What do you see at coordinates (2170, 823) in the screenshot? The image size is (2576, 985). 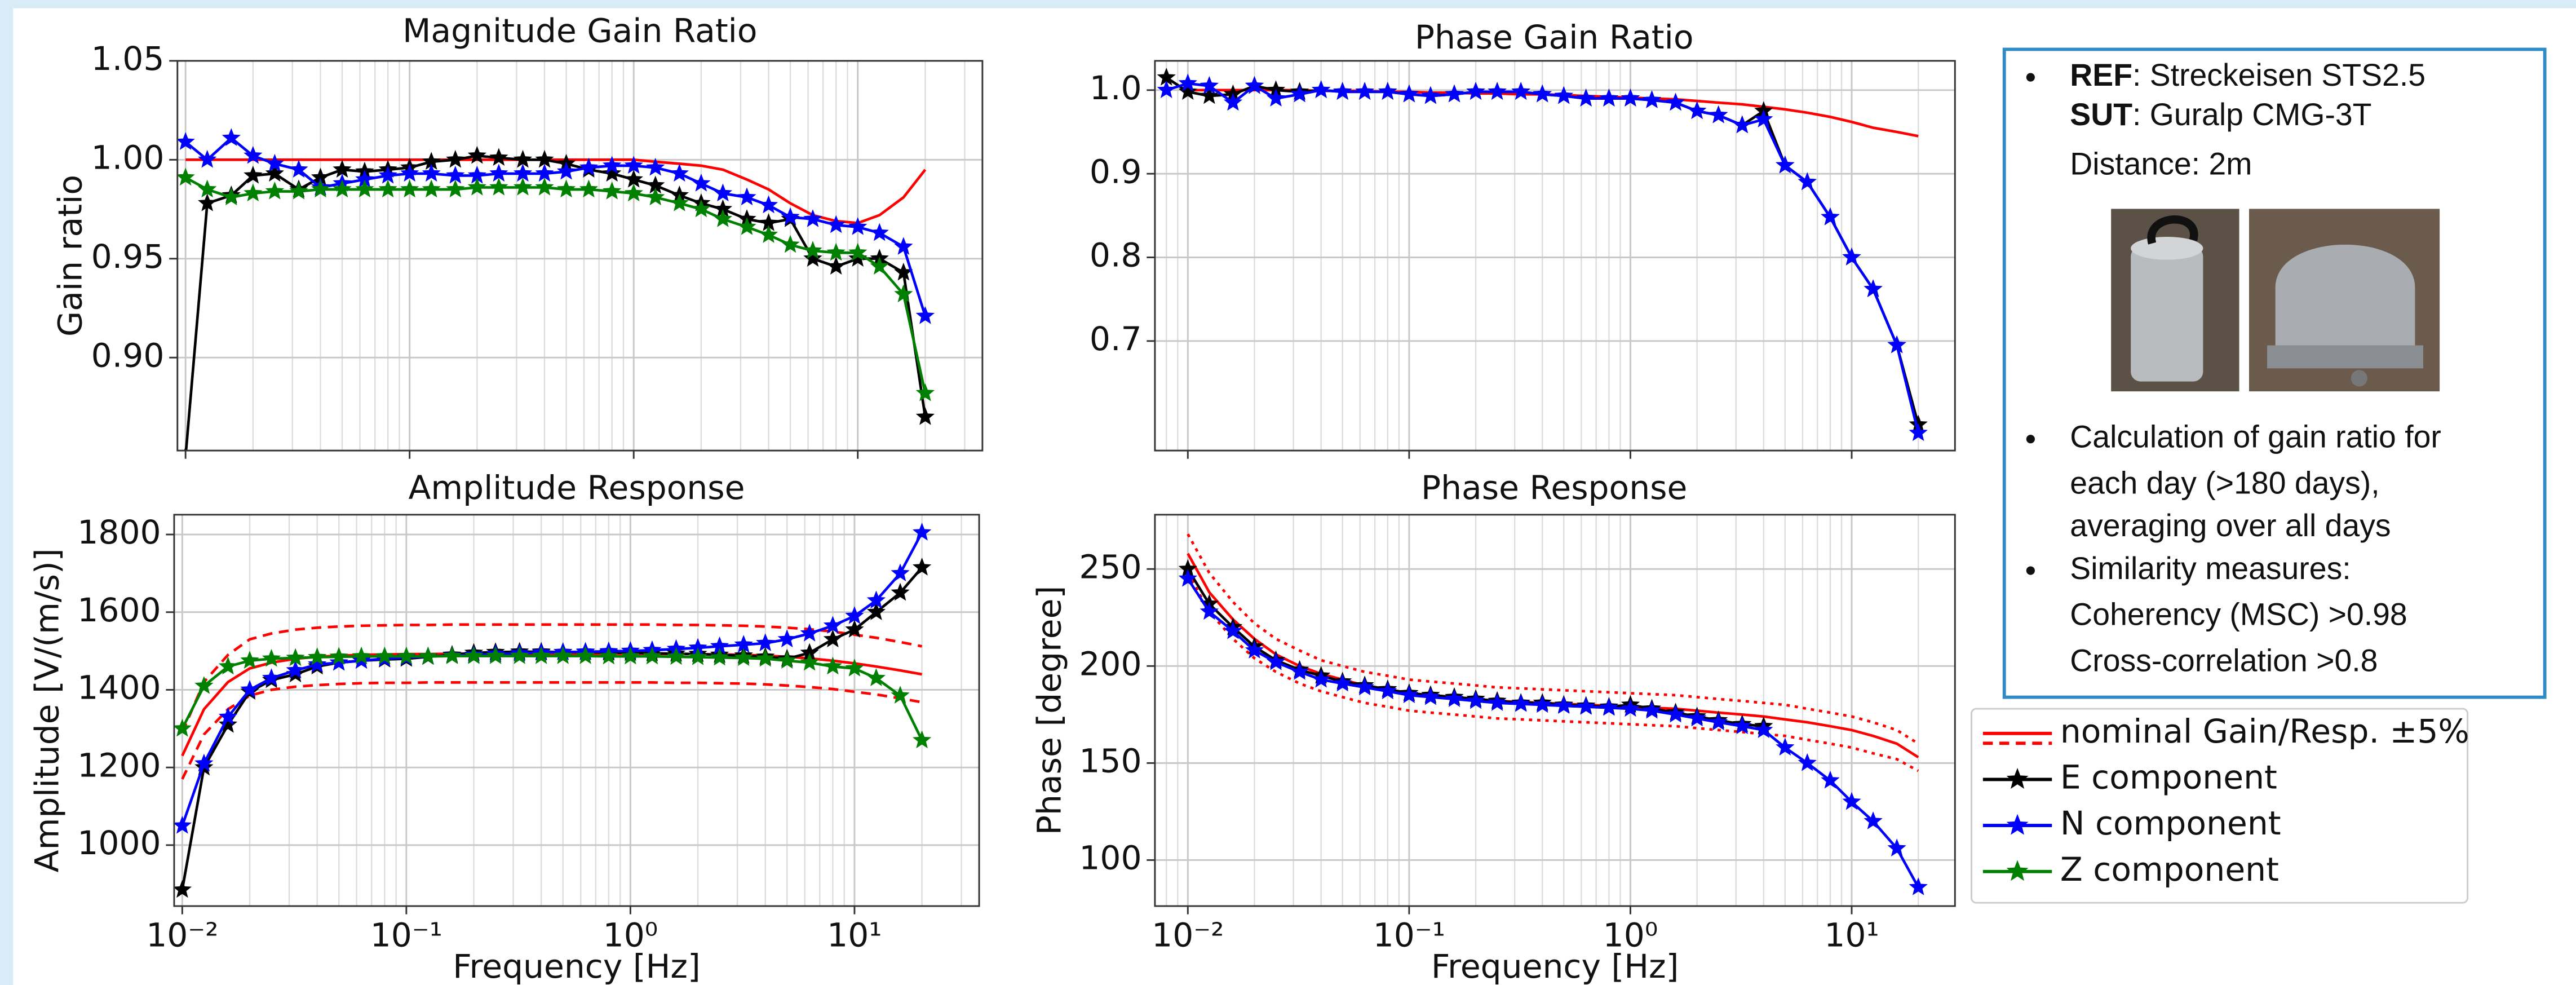 I see `legend-label: N component` at bounding box center [2170, 823].